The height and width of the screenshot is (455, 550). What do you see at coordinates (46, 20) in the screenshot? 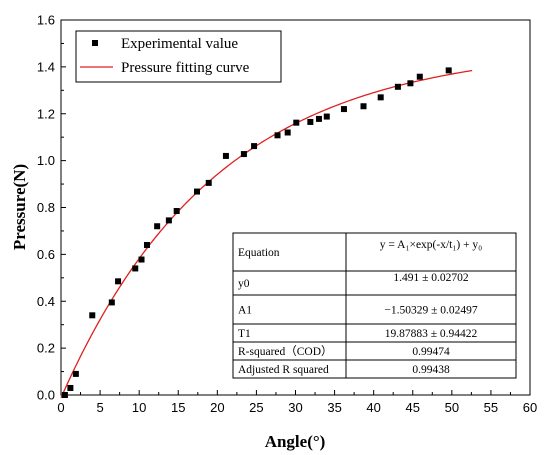
I see `y-tick-label: 1.6` at bounding box center [46, 20].